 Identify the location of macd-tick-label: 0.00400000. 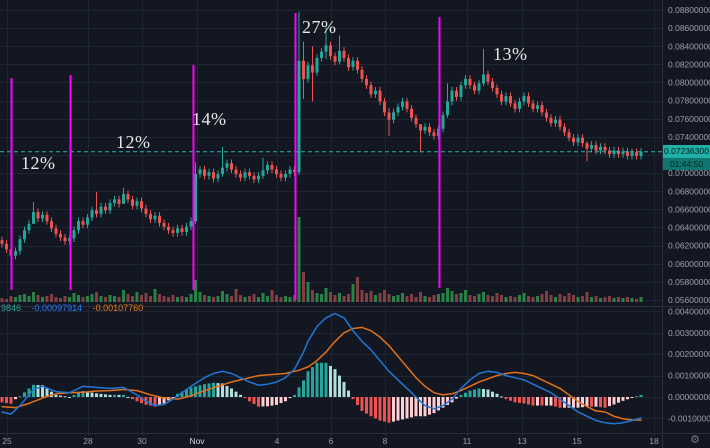
(689, 311).